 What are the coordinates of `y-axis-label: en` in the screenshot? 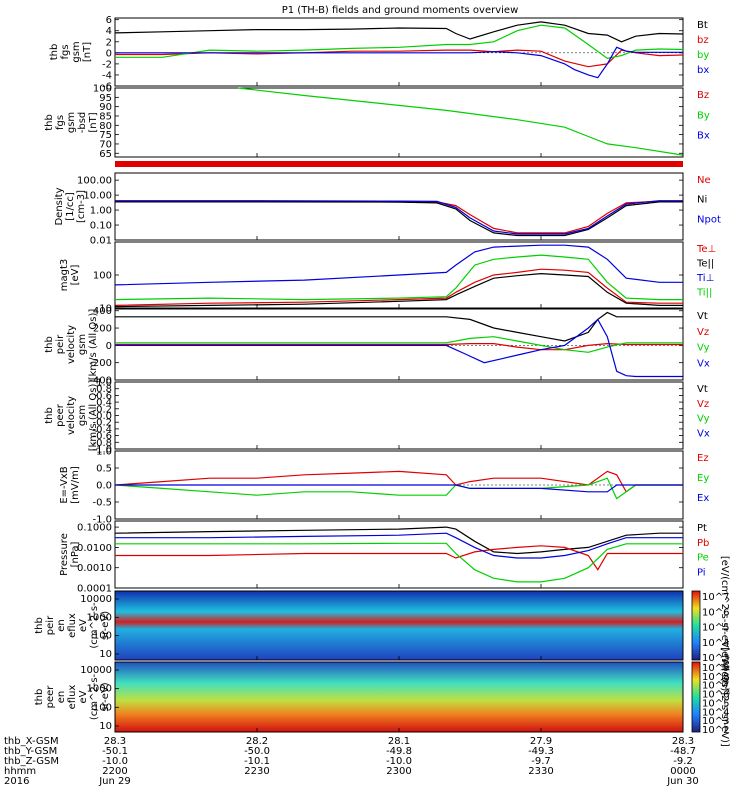 It's located at (61, 625).